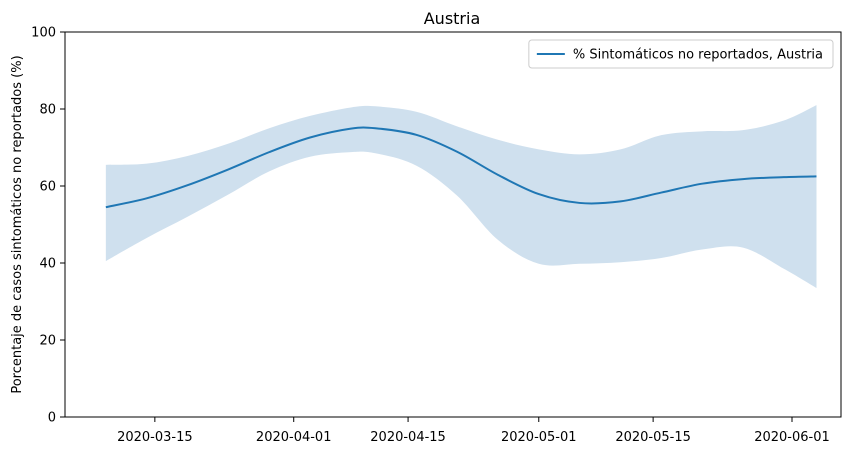  Describe the element at coordinates (48, 226) in the screenshot. I see `y-axis: 0 20 40 60 80 100` at that location.